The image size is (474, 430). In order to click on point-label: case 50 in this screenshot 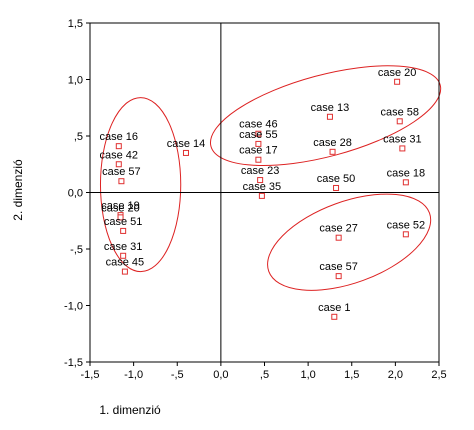, I will do `click(336, 179)`.